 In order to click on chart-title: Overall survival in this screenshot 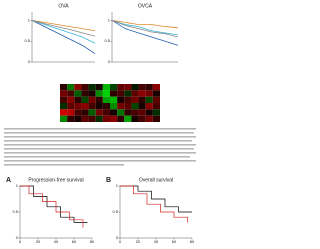, I will do `click(156, 180)`.